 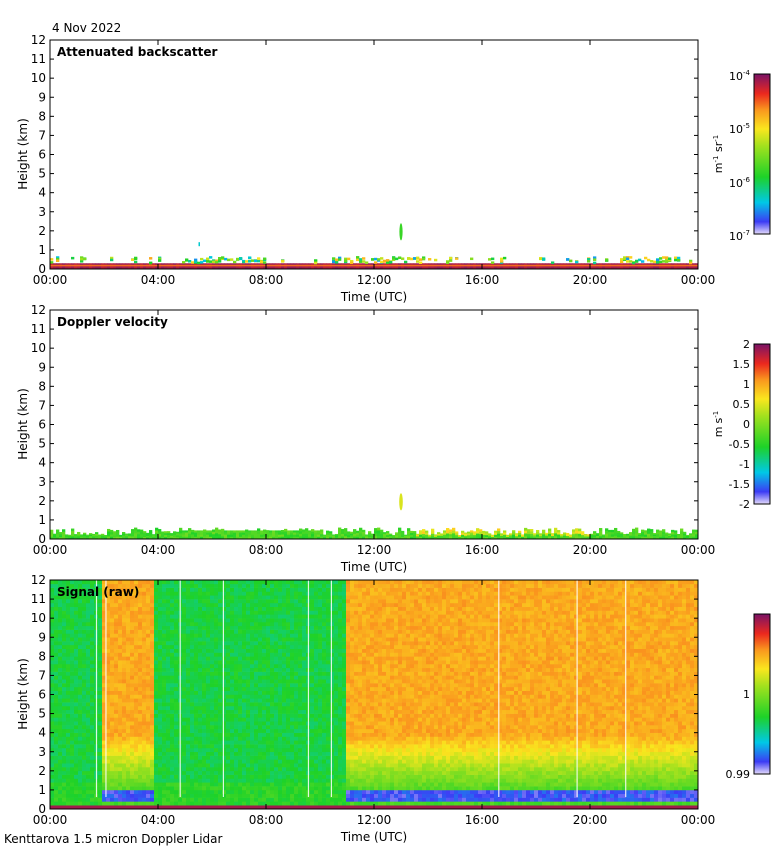 I want to click on ytick-label: 11, so click(x=38, y=329).